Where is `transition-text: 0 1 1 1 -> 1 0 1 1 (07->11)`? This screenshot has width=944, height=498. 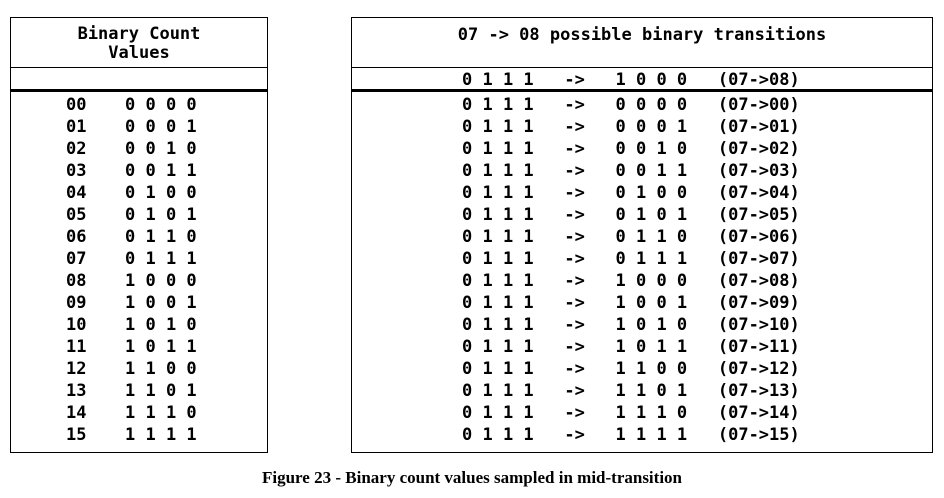 transition-text: 0 1 1 1 -> 1 0 1 1 (07->11) is located at coordinates (631, 347).